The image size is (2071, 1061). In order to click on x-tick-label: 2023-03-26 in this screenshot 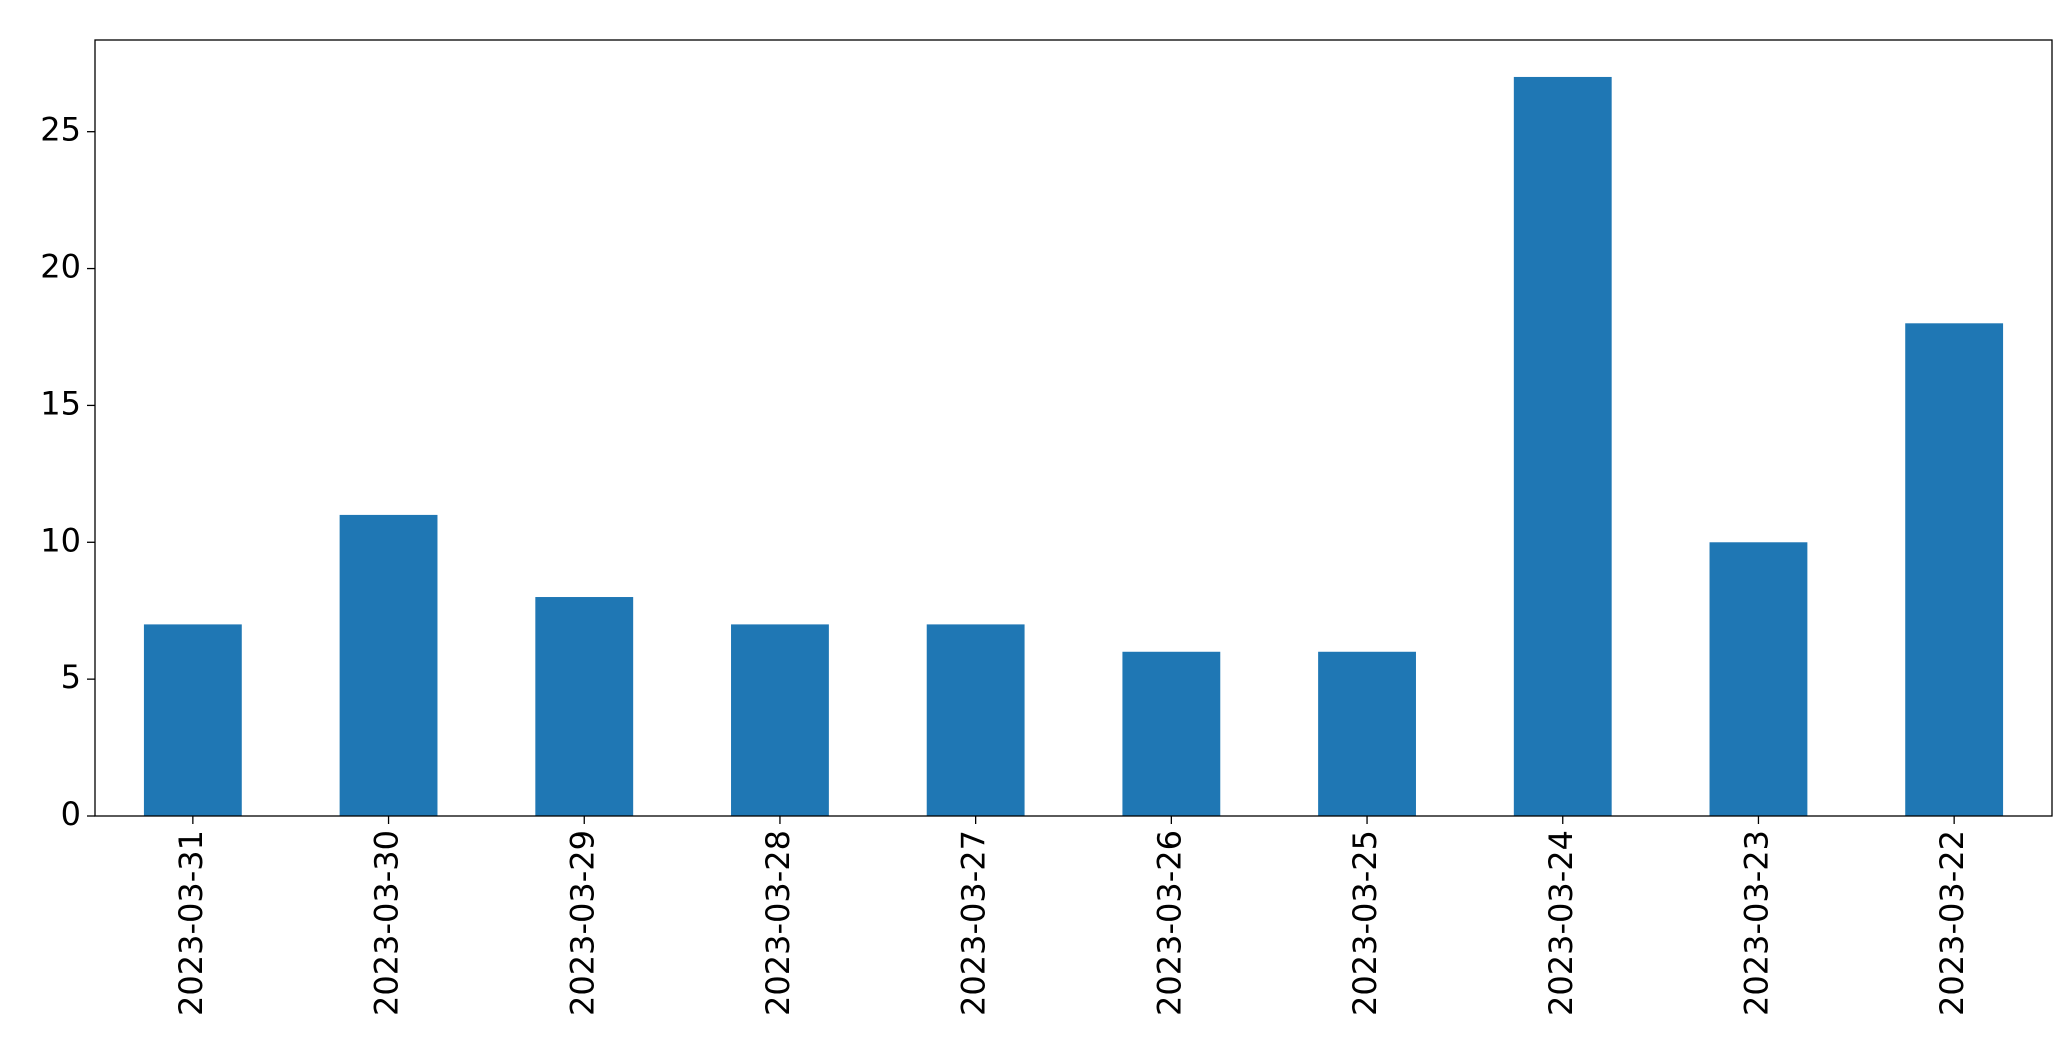, I will do `click(1169, 923)`.